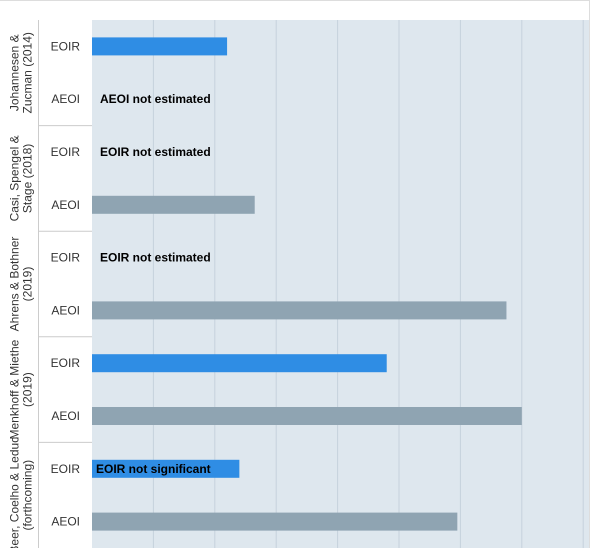 The image size is (590, 548). What do you see at coordinates (15, 389) in the screenshot?
I see `study-label-line: Menkhoff & Miethe` at bounding box center [15, 389].